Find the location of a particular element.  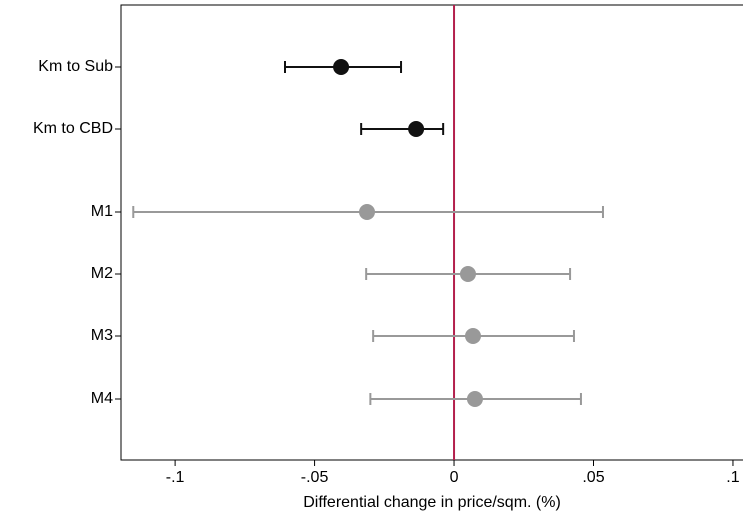

y-tick-label: M4 is located at coordinates (102, 398).